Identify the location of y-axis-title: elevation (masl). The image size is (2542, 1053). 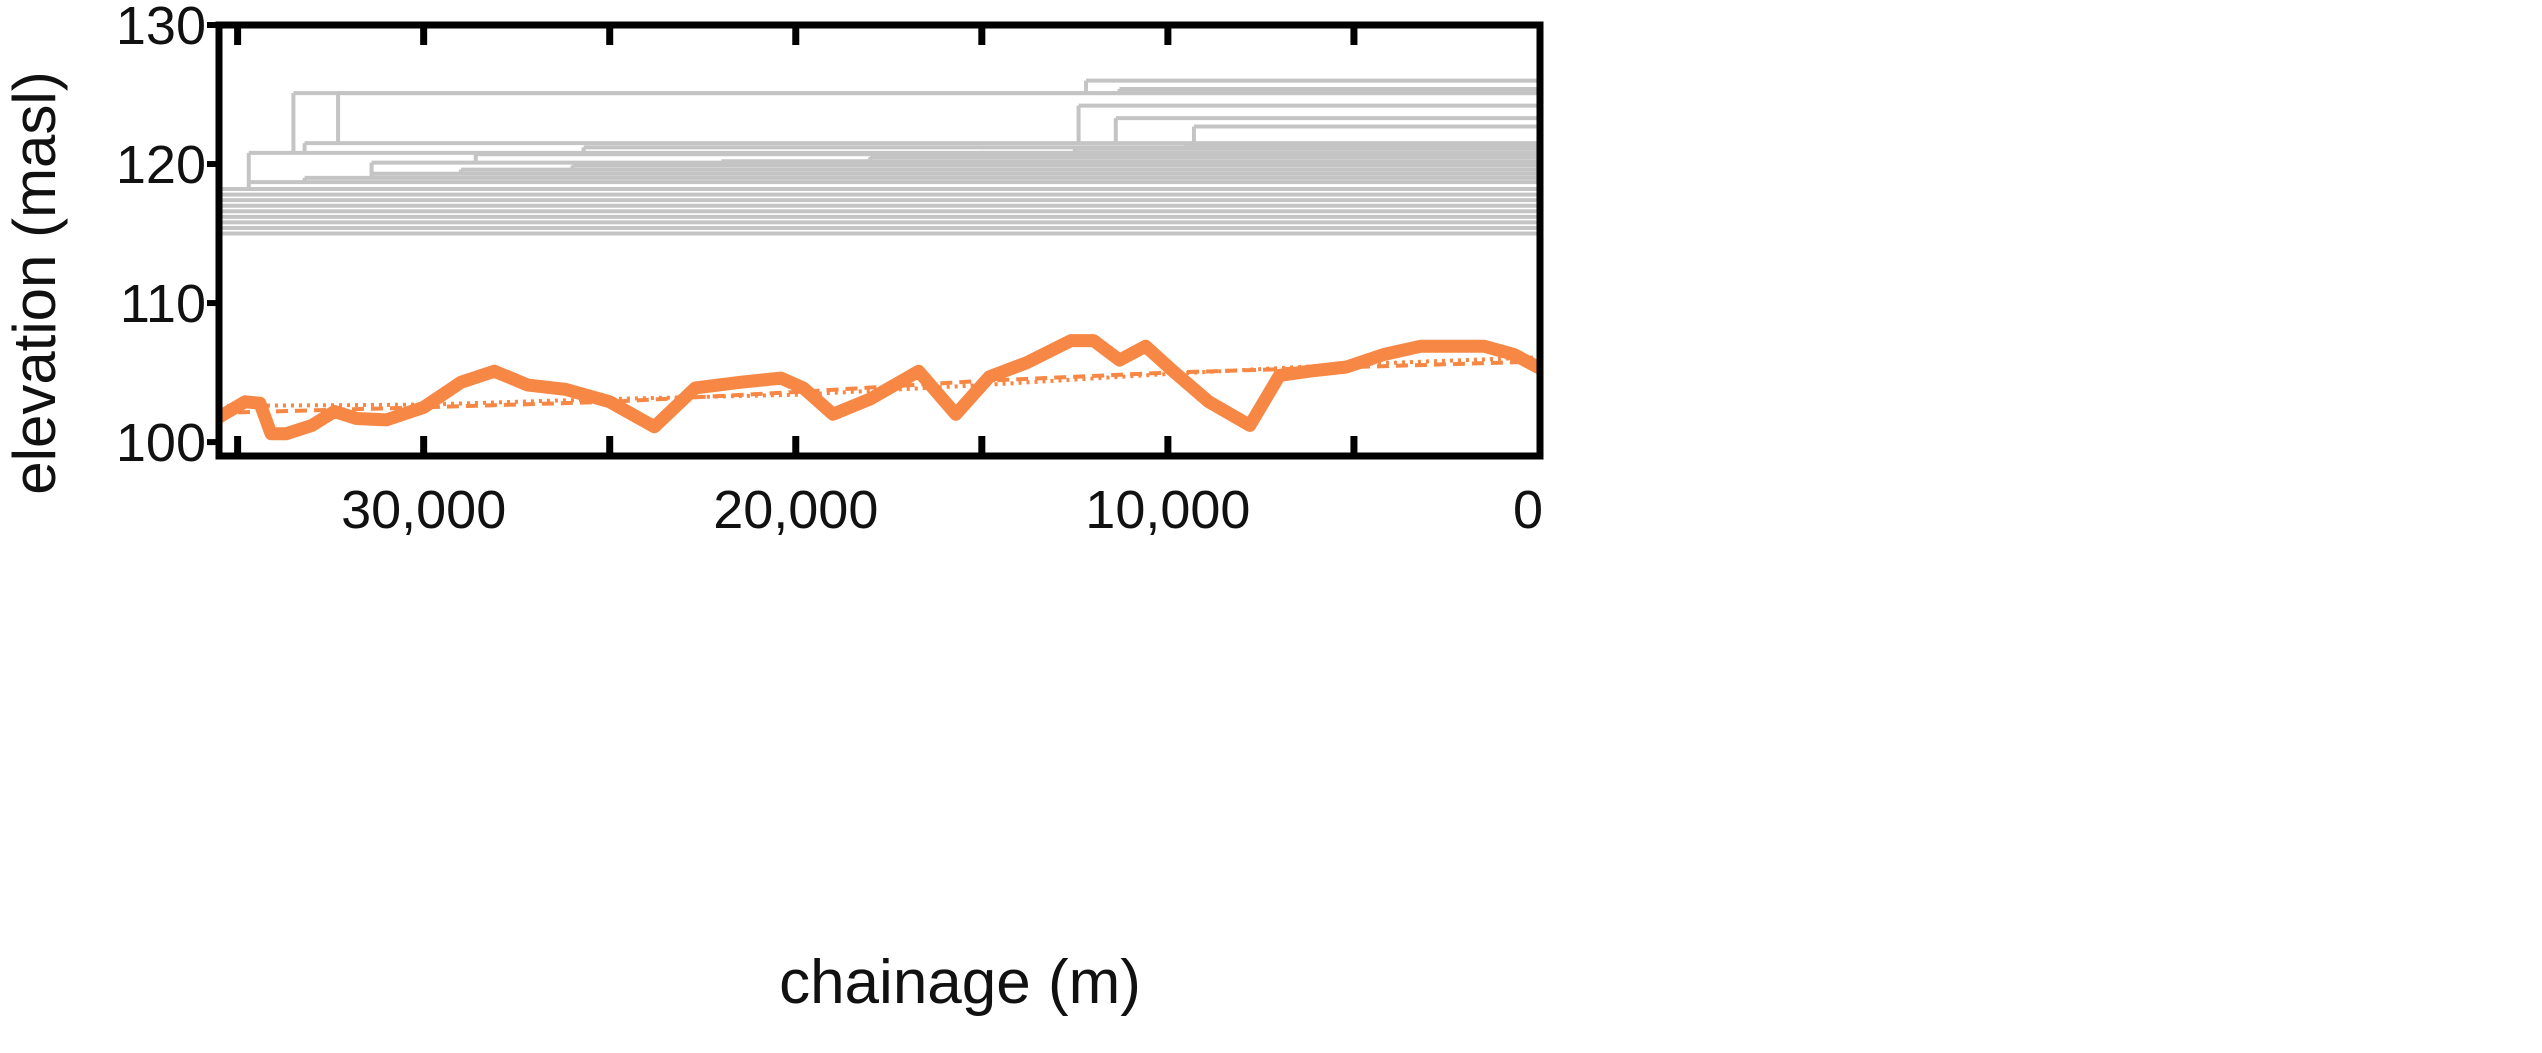
(34, 283).